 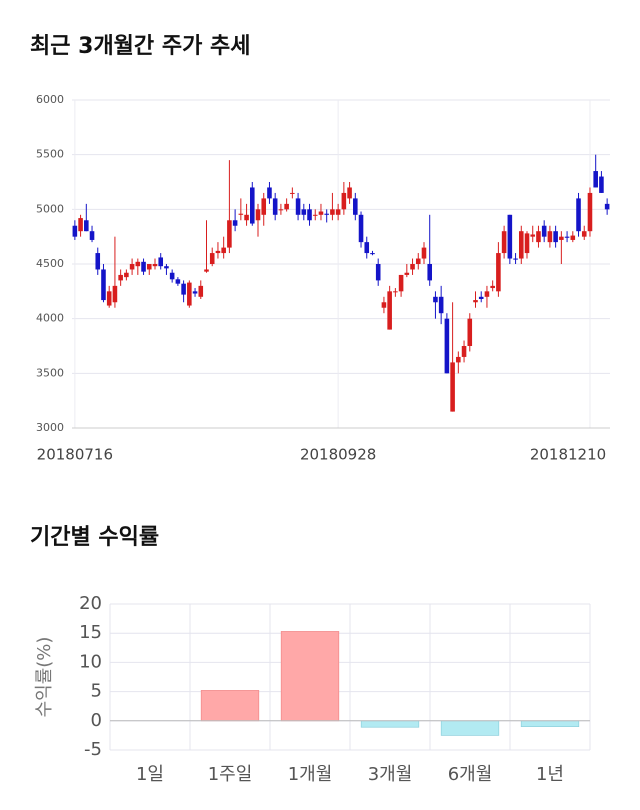 I want to click on y-tick-label: 0, so click(x=96, y=720).